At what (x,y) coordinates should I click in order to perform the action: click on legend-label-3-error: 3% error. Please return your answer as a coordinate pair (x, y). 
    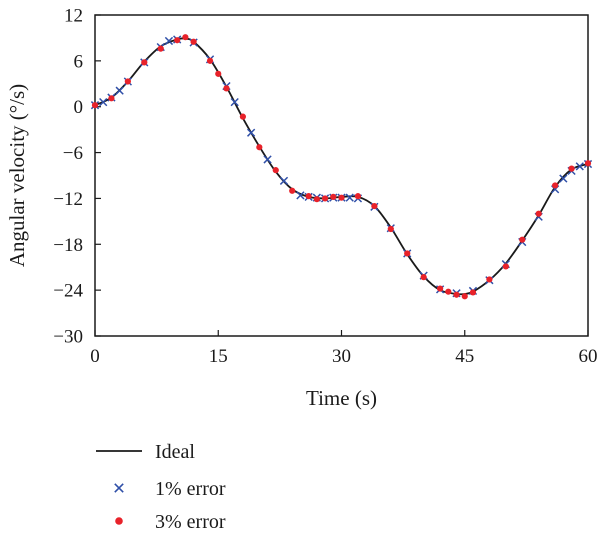
    Looking at the image, I should click on (190, 522).